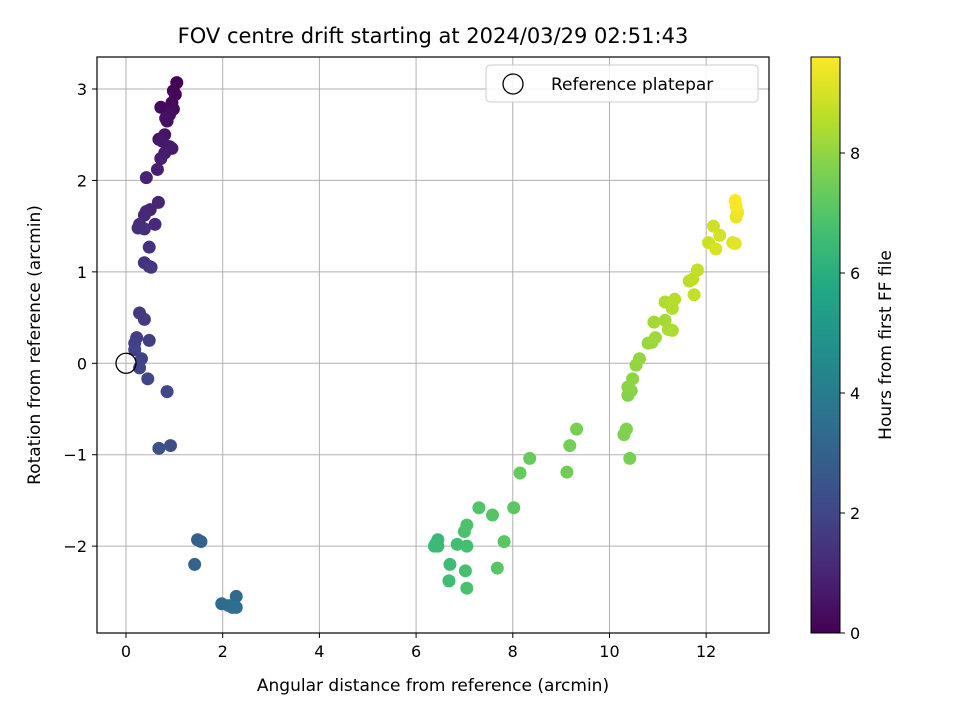 The image size is (960, 720). I want to click on y-axis-label: Rotation from reference (arcmin), so click(35, 345).